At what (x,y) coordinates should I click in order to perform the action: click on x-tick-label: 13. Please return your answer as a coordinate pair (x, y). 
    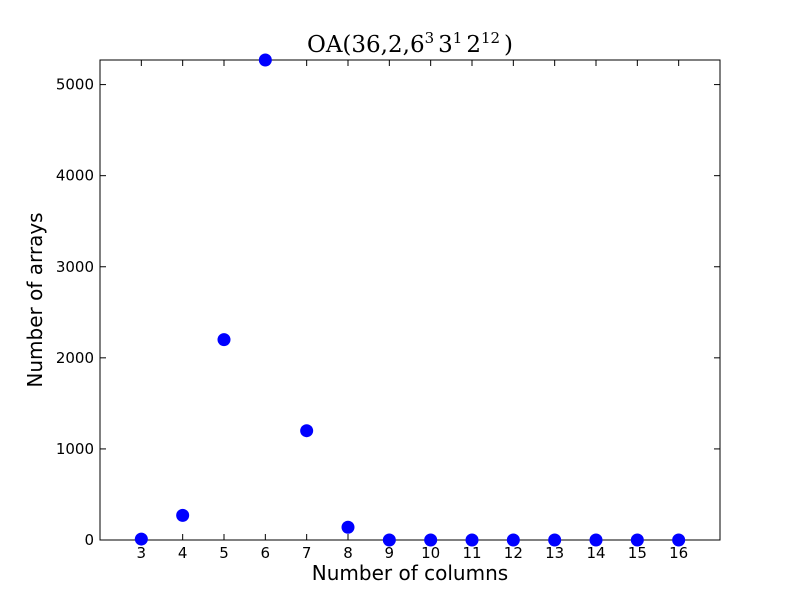
    Looking at the image, I should click on (554, 553).